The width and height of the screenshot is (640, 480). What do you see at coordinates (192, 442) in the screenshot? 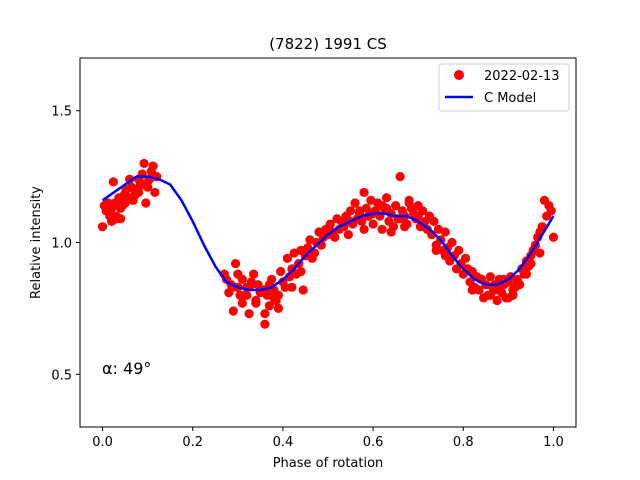
I see `x-tick-label: 0.2` at bounding box center [192, 442].